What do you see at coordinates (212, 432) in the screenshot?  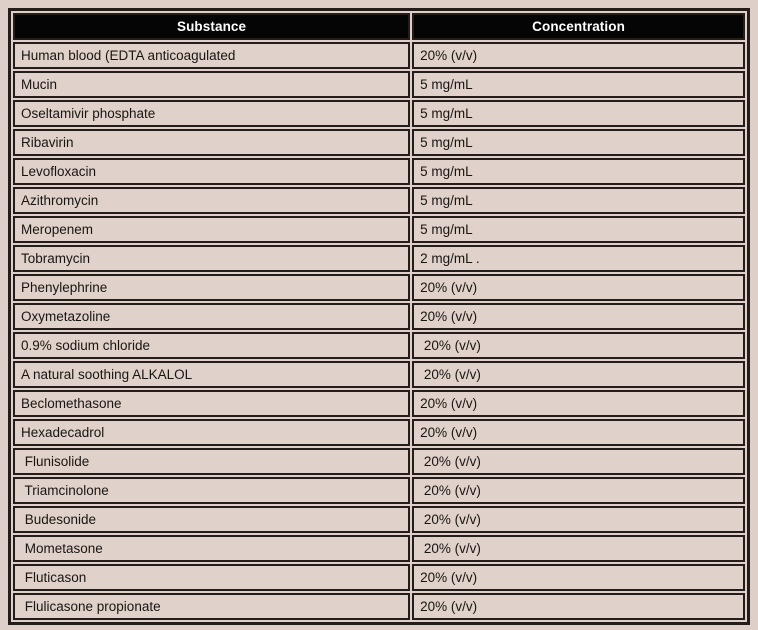 I see `substance-cell: Hexadecadrol` at bounding box center [212, 432].